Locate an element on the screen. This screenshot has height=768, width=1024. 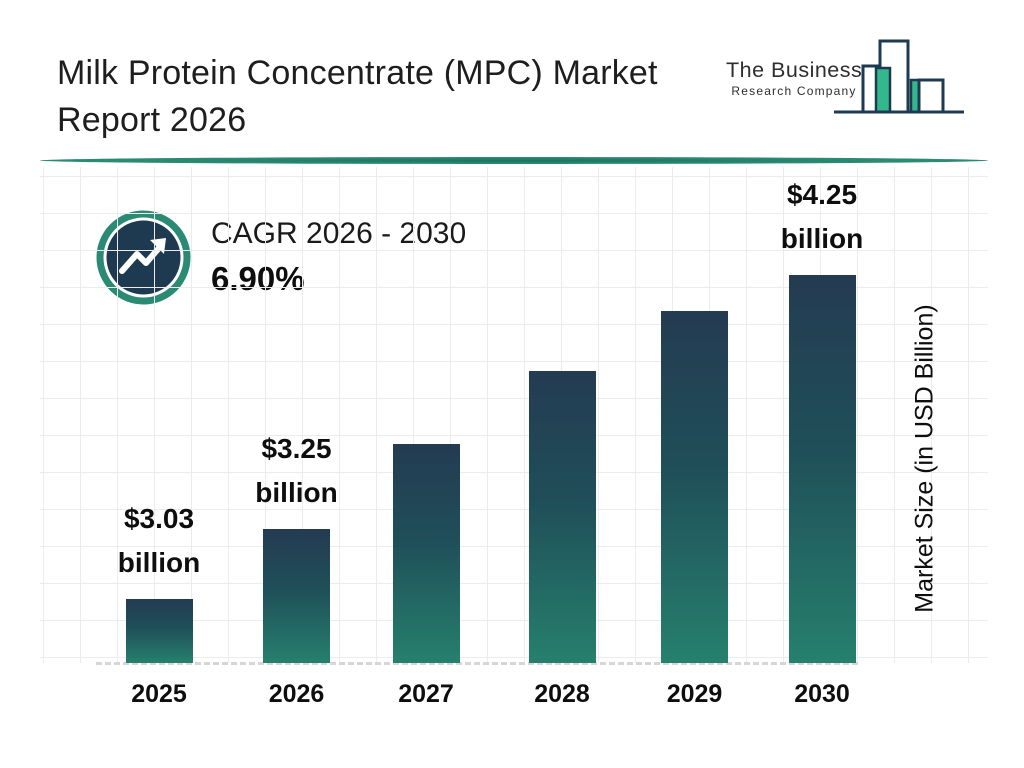
x-axis-label-2025: 2025 is located at coordinates (159, 694).